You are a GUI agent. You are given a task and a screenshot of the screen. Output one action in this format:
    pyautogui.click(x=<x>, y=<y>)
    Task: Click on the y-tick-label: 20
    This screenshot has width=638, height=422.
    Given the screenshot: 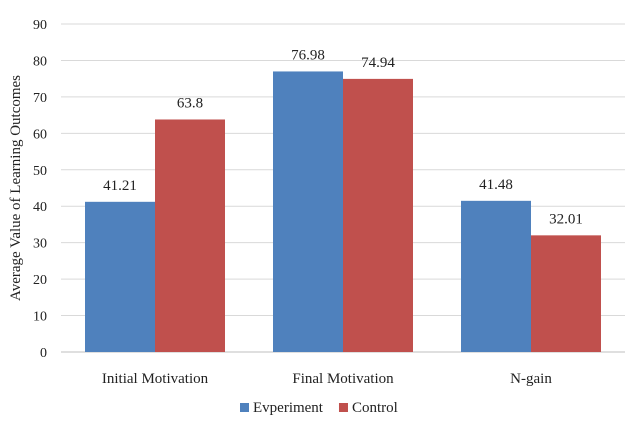 What is the action you would take?
    pyautogui.click(x=40, y=280)
    